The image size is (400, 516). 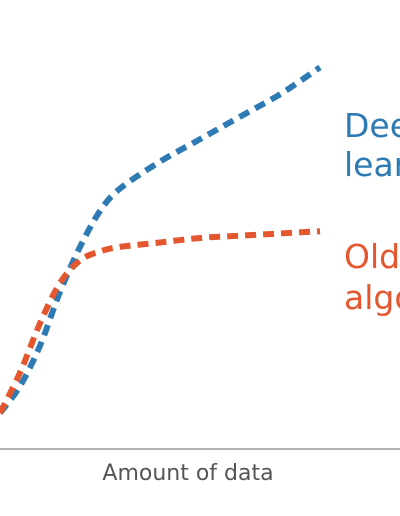 I want to click on series-label-line-2: lear, so click(x=372, y=164).